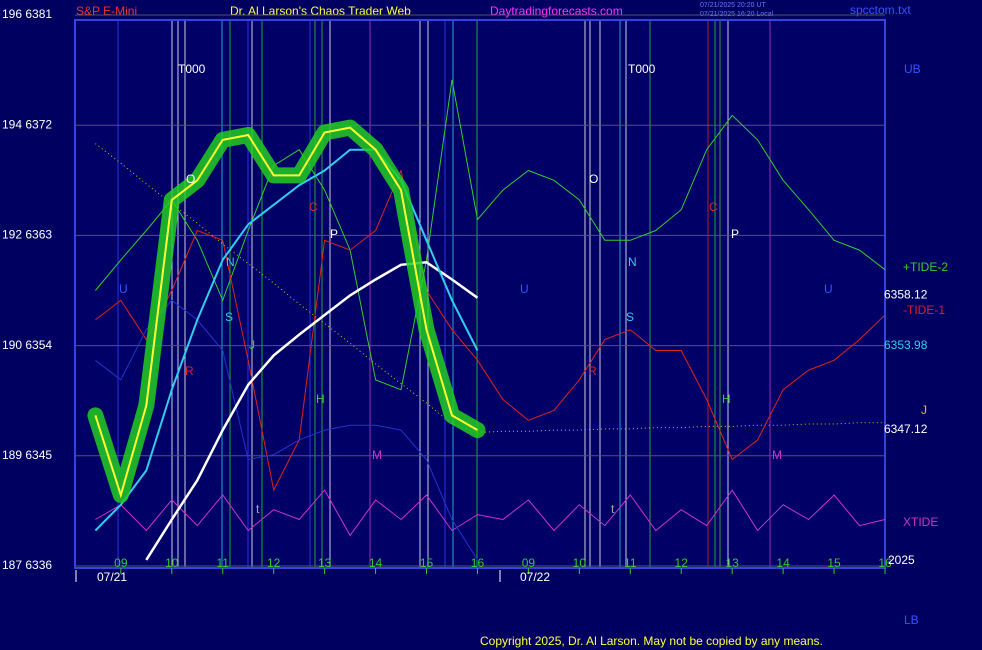  What do you see at coordinates (912, 69) in the screenshot?
I see `edge-label: UB` at bounding box center [912, 69].